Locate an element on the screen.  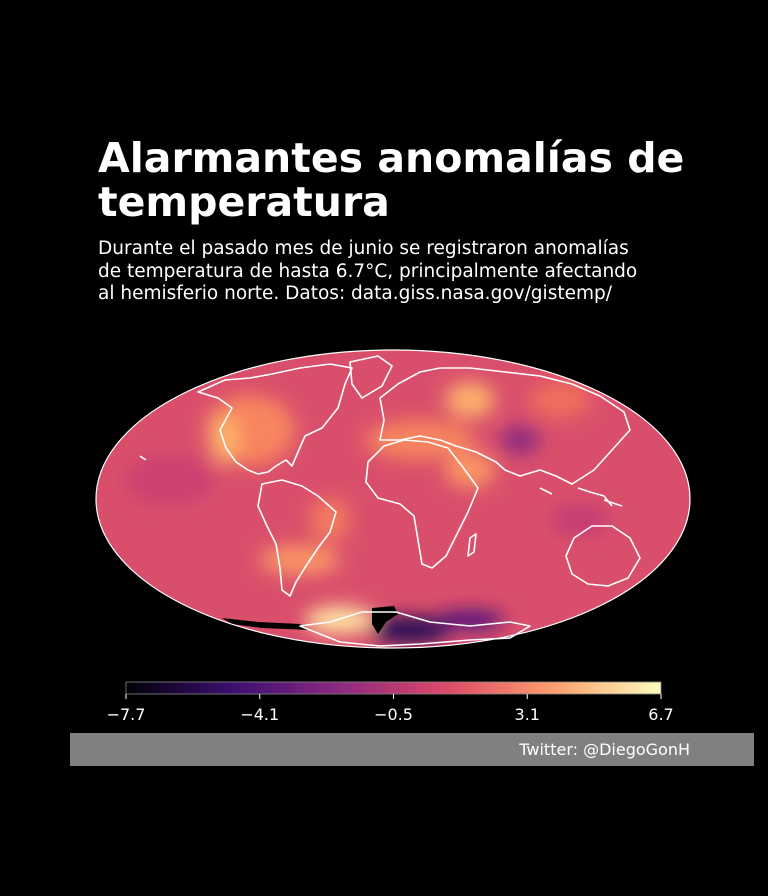
coastline-australia is located at coordinates (603, 556).